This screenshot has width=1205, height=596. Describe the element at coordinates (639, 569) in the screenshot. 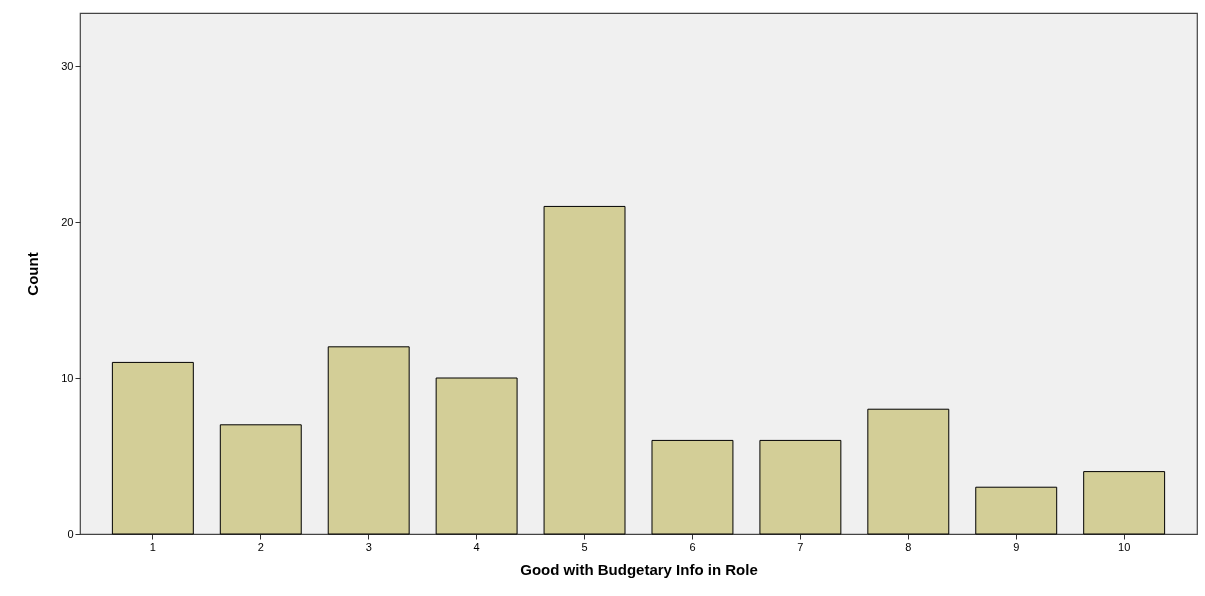

I see `x-axis-title: Good with Budgetary Info in Role` at that location.